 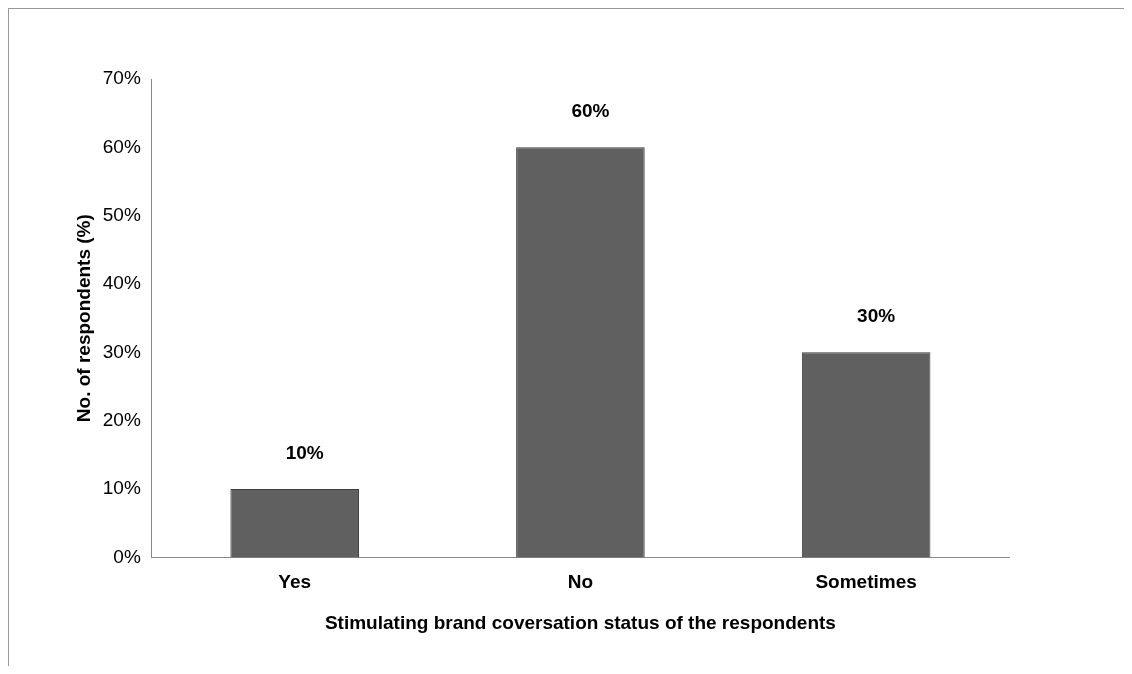 I want to click on y-tick-label: 0%, so click(x=127, y=556).